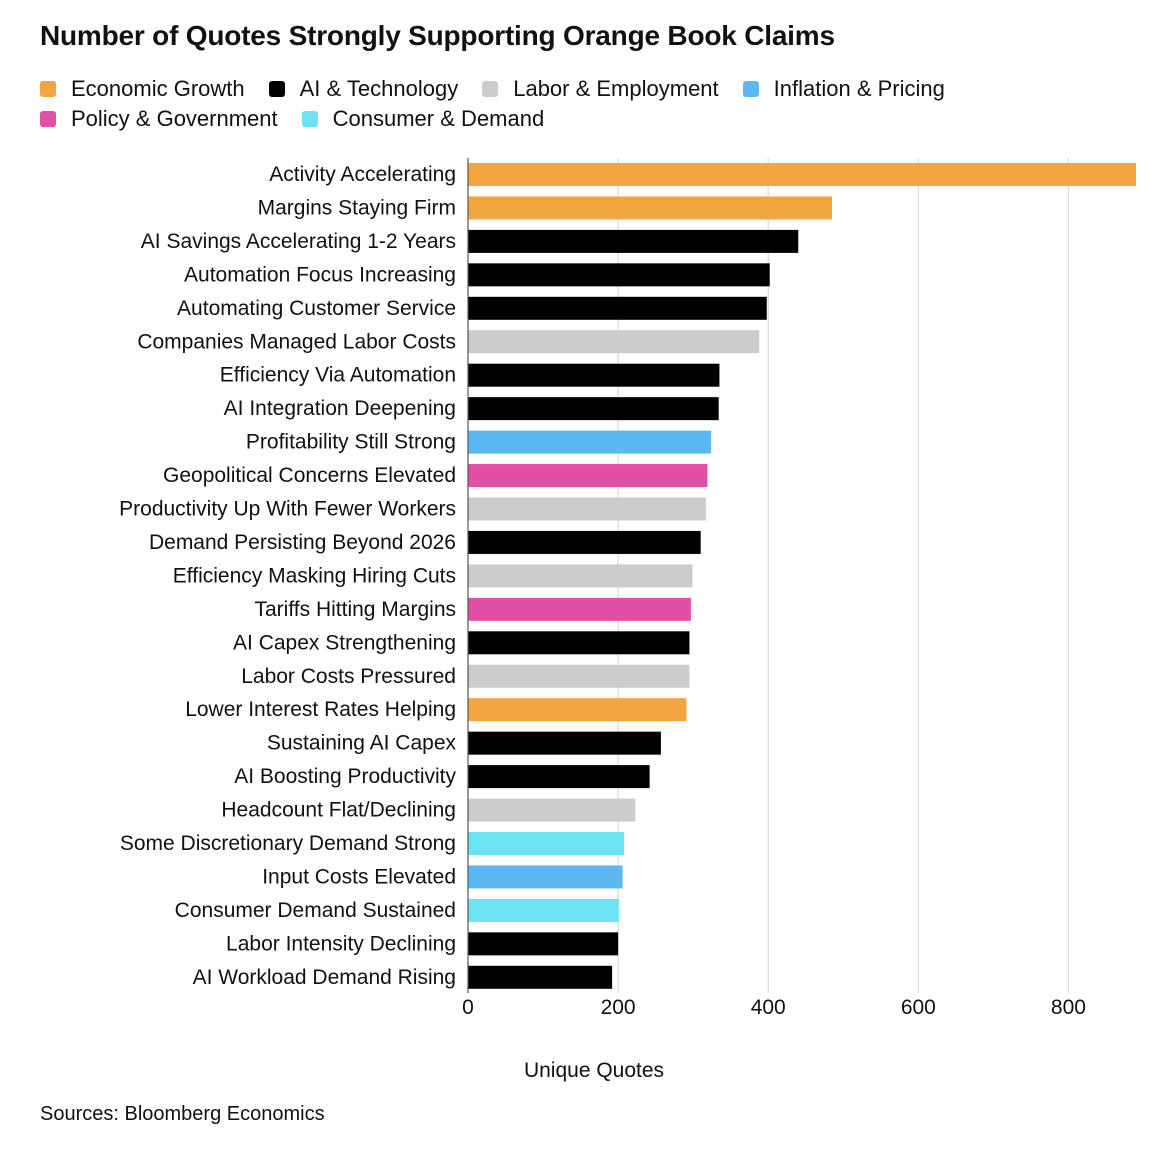  I want to click on legend-item-policy-government: Policy & Government, so click(159, 119).